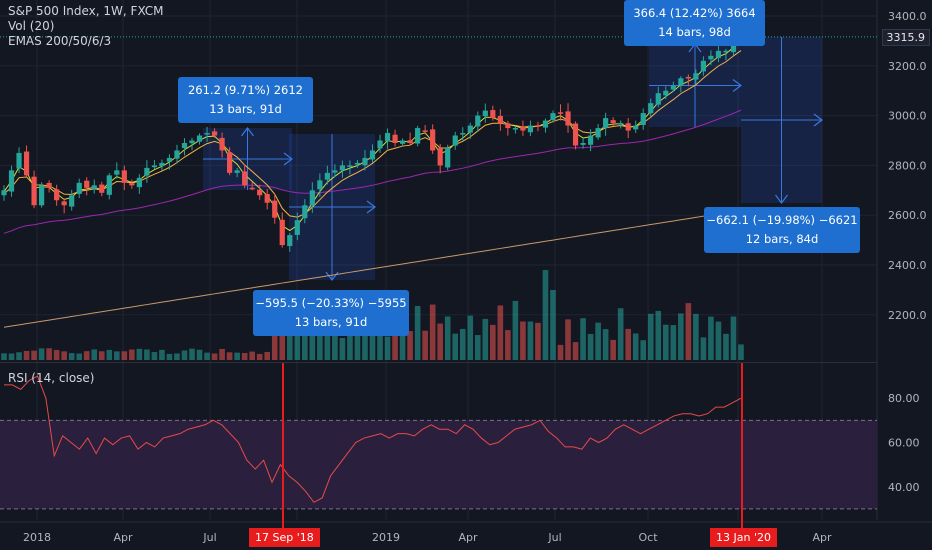  I want to click on legend-emas: EMAS 200/50/6/3, so click(60, 41).